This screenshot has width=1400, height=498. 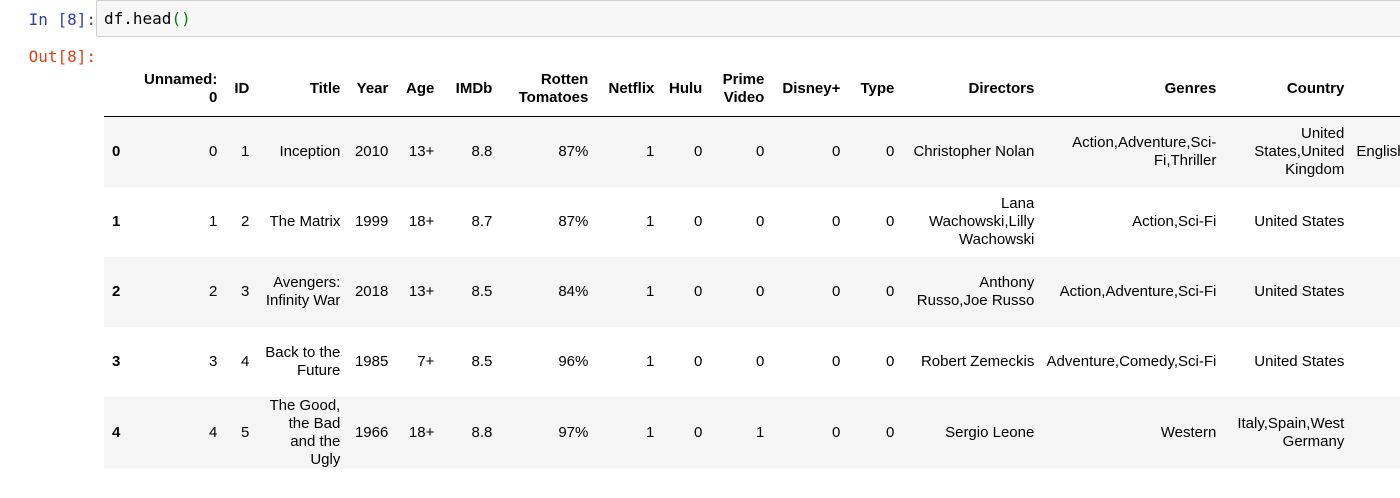 I want to click on cell-year: 1985, so click(x=371, y=361).